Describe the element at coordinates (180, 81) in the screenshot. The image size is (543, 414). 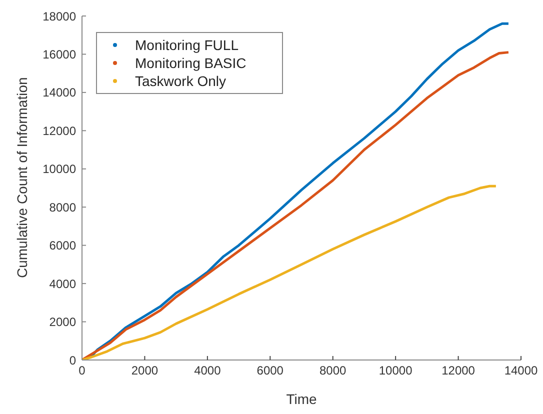
I see `legend-label: Taskwork Only` at that location.